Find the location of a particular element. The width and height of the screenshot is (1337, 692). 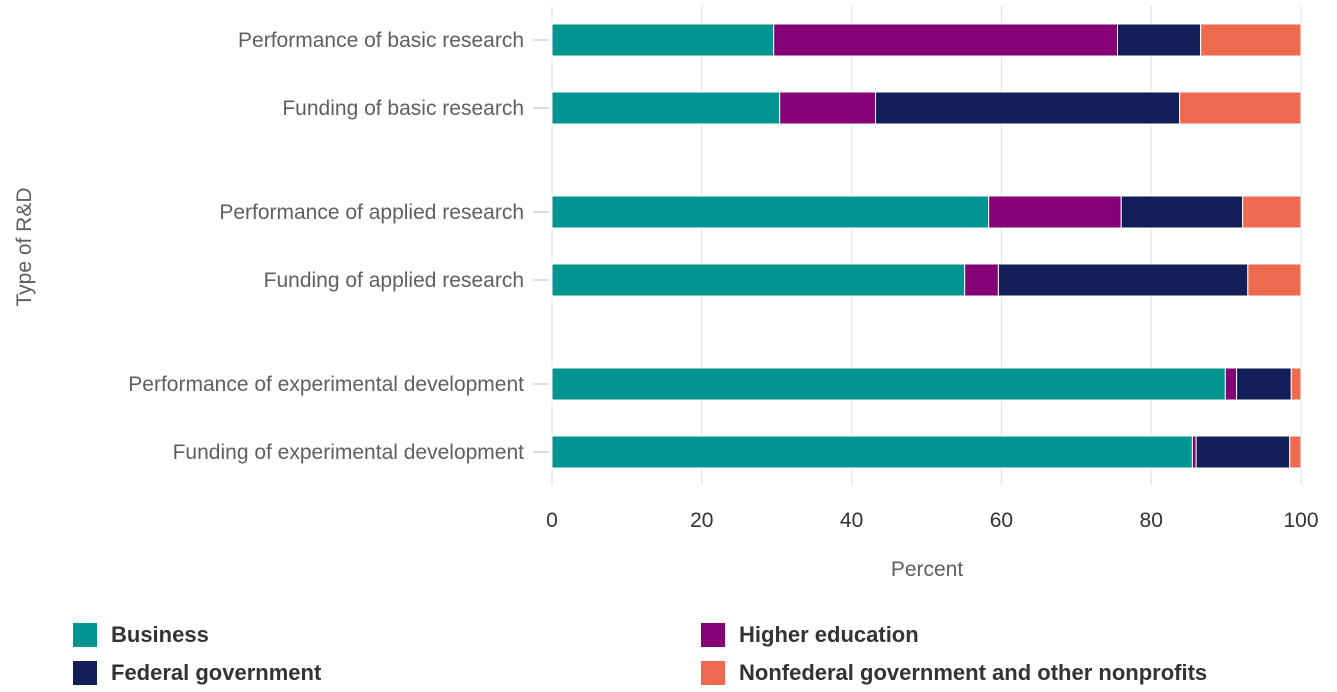

category-label: Funding of experimental development is located at coordinates (349, 452).